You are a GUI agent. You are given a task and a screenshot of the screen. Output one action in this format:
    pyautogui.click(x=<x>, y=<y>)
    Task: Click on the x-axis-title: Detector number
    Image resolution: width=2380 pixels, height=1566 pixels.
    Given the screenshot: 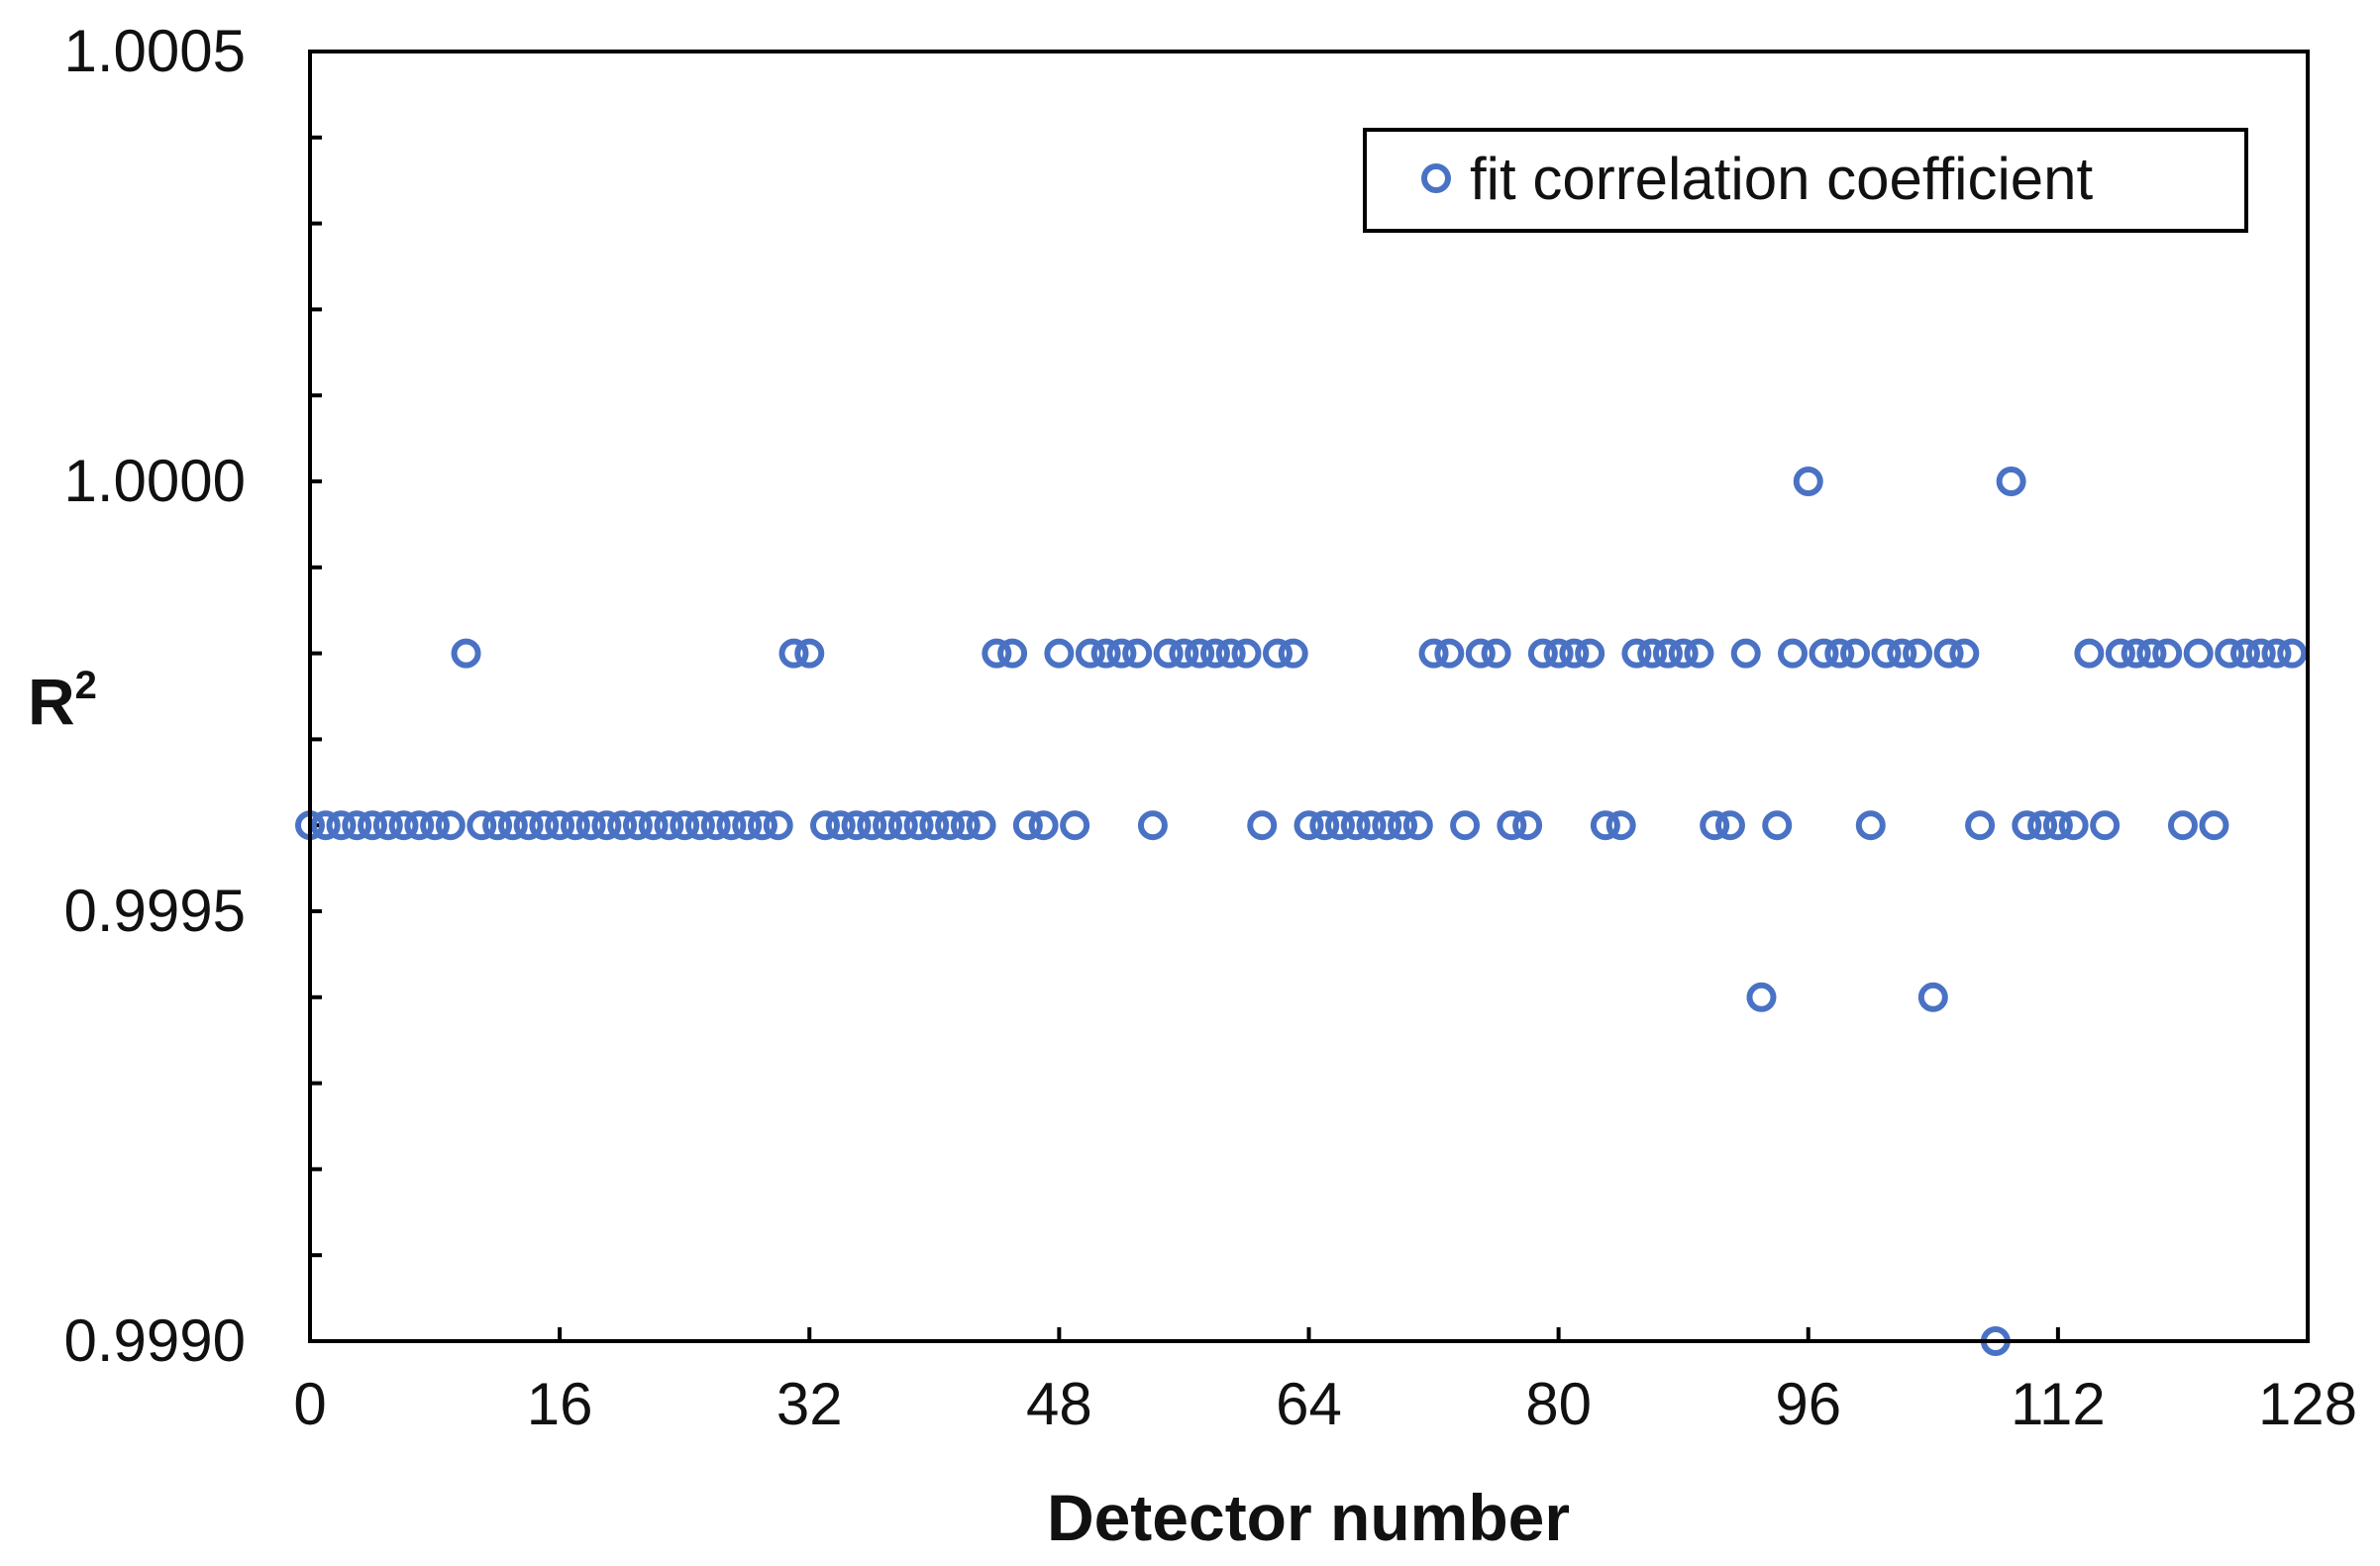 What is the action you would take?
    pyautogui.click(x=1308, y=1518)
    